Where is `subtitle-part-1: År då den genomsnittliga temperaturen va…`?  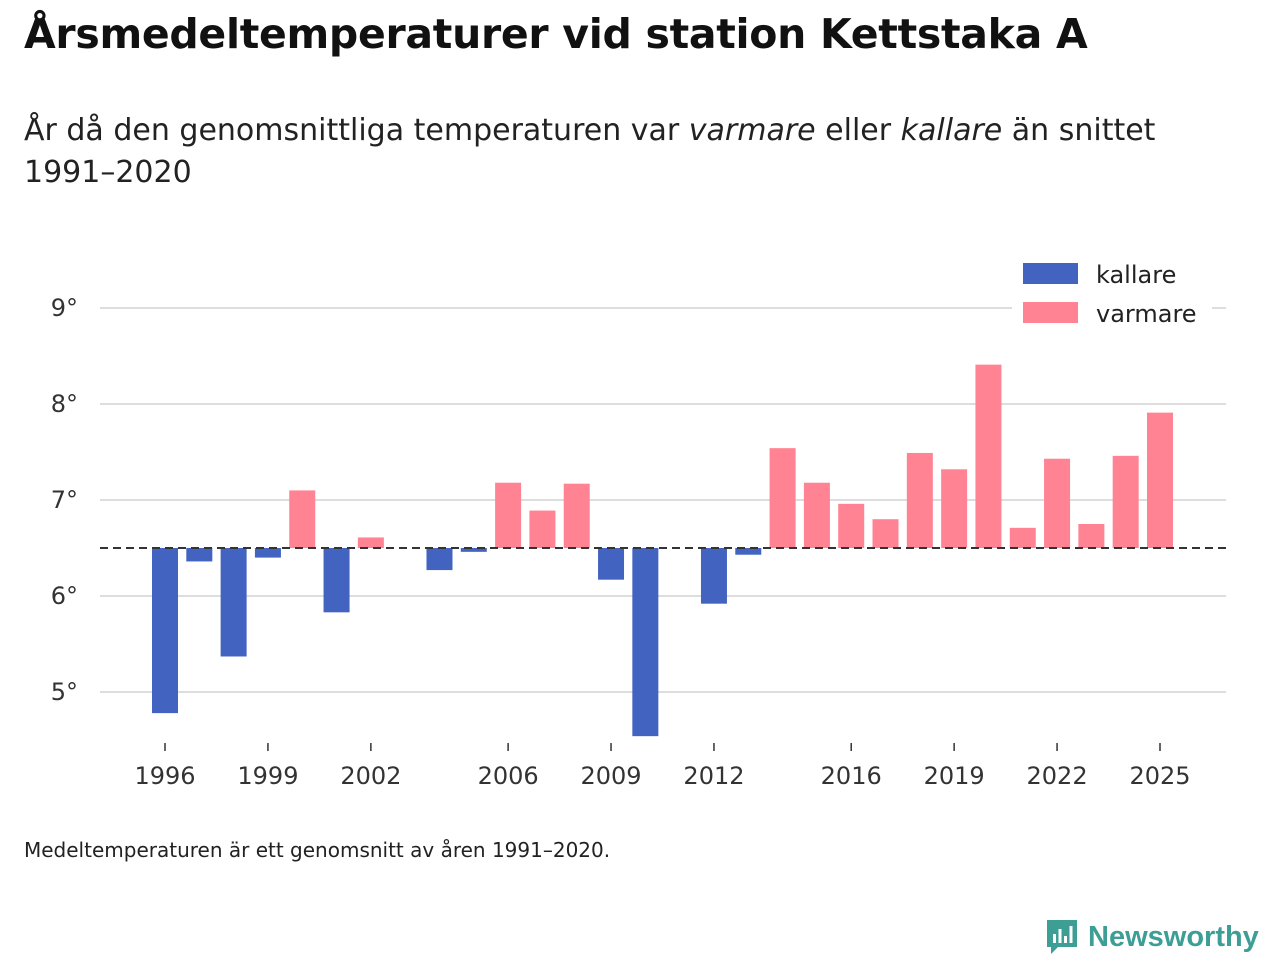
subtitle-part-1: År då den genomsnittliga temperaturen va… is located at coordinates (356, 130).